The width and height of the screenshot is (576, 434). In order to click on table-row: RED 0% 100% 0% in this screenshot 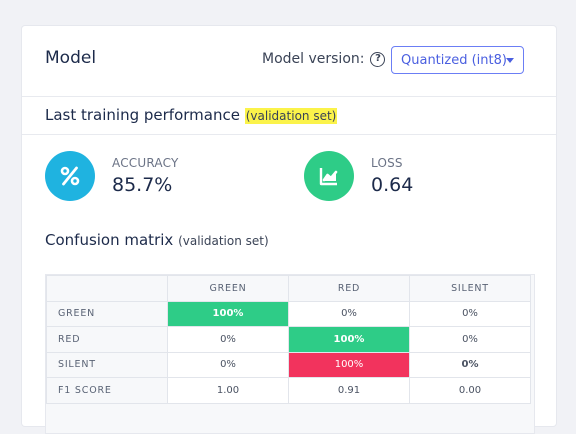, I will do `click(288, 339)`.